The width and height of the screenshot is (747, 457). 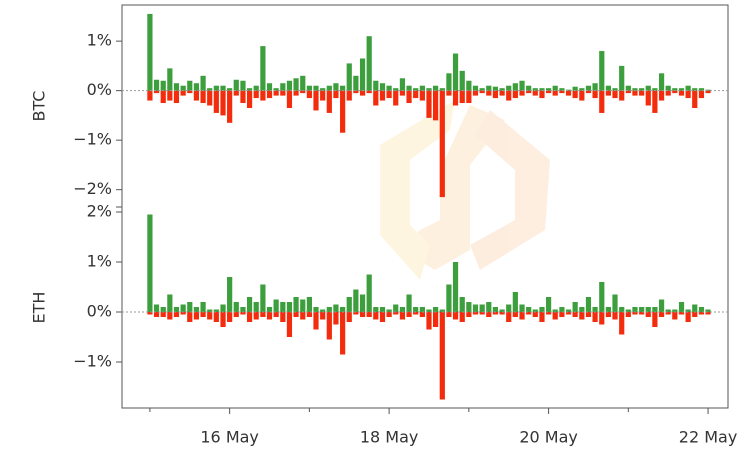 I want to click on y-tick-label: 0%, so click(x=99, y=89).